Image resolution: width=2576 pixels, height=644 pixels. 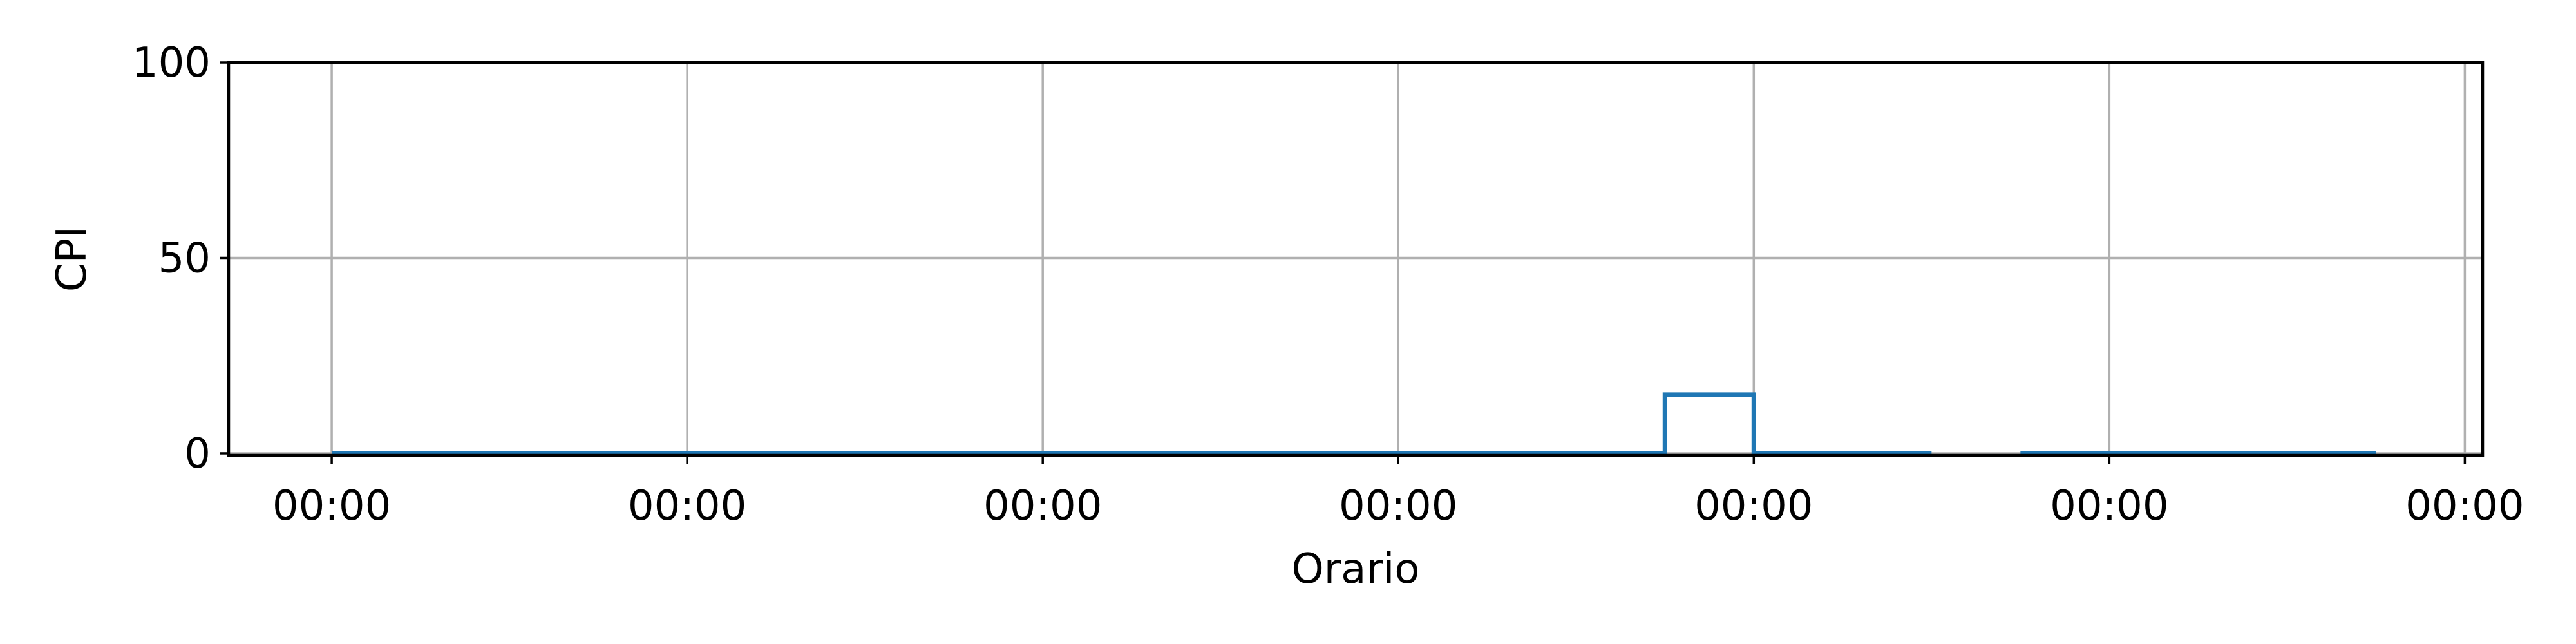 I want to click on y-tick-label: 50, so click(x=184, y=258).